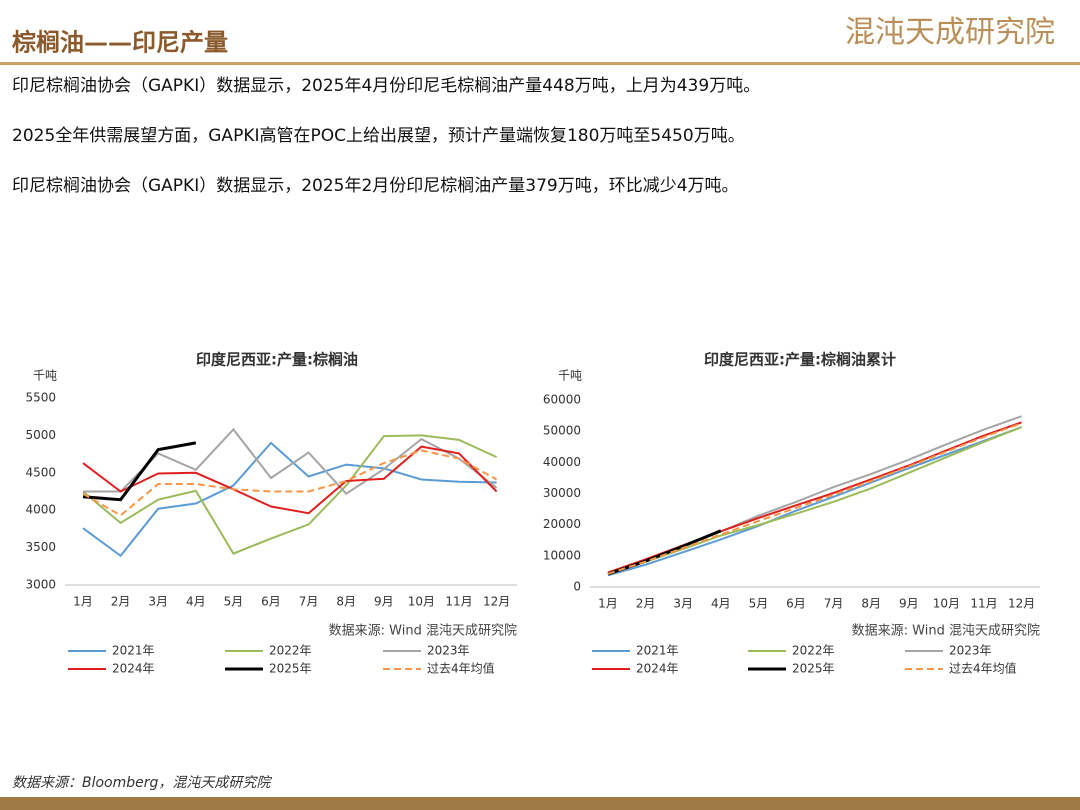 Image resolution: width=1080 pixels, height=810 pixels. I want to click on y-tick-label: 30000, so click(562, 493).